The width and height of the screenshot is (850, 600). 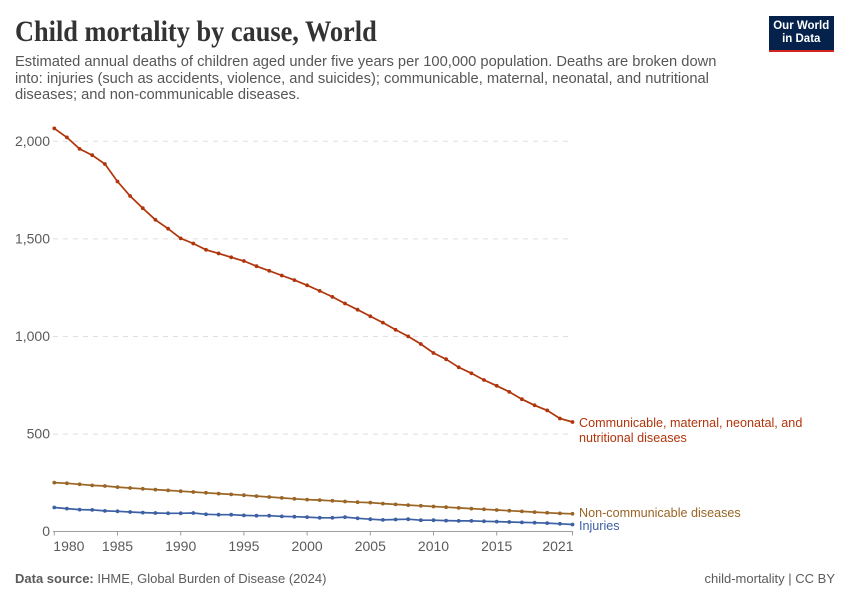 What do you see at coordinates (39, 434) in the screenshot?
I see `svg-text: 500` at bounding box center [39, 434].